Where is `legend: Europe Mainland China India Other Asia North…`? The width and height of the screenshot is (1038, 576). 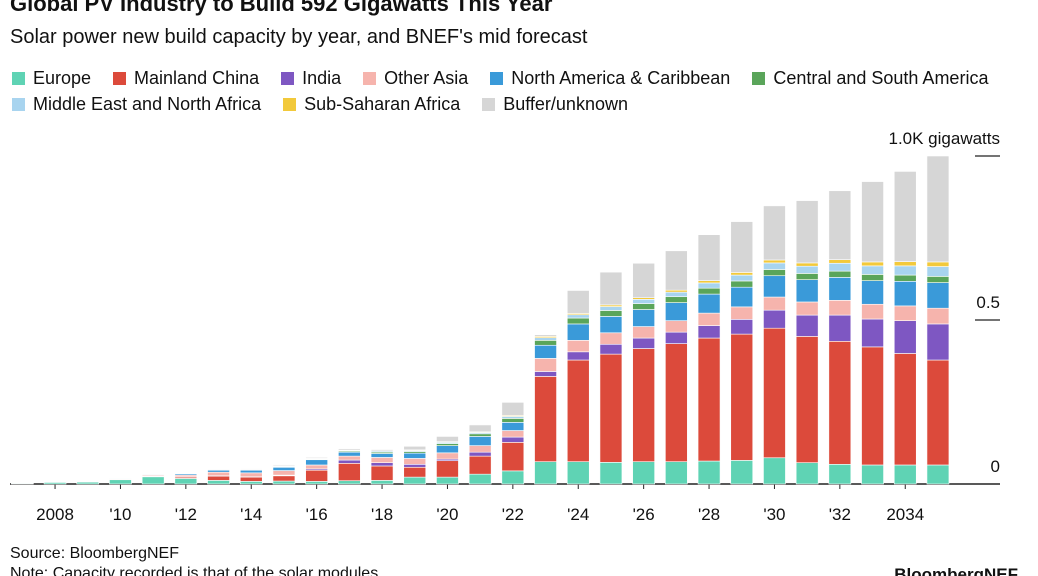
legend: Europe Mainland China India Other Asia North… is located at coordinates (512, 91).